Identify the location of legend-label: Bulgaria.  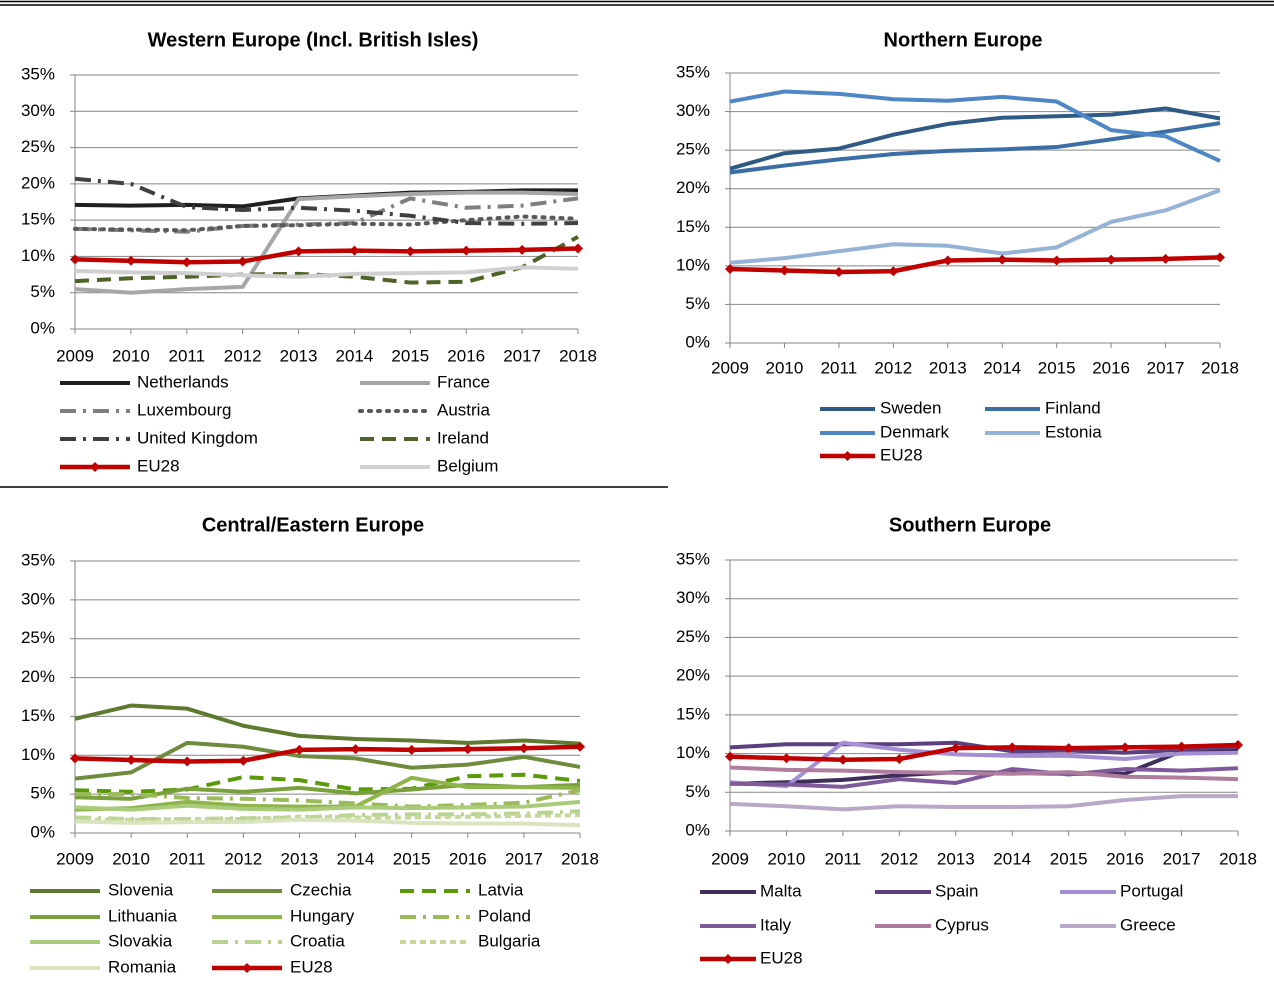
(509, 940).